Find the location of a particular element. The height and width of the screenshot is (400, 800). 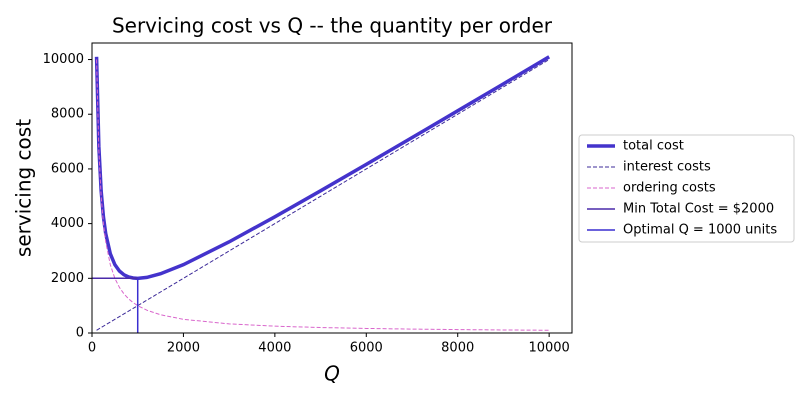

x-tick-label: 6000 is located at coordinates (366, 348).